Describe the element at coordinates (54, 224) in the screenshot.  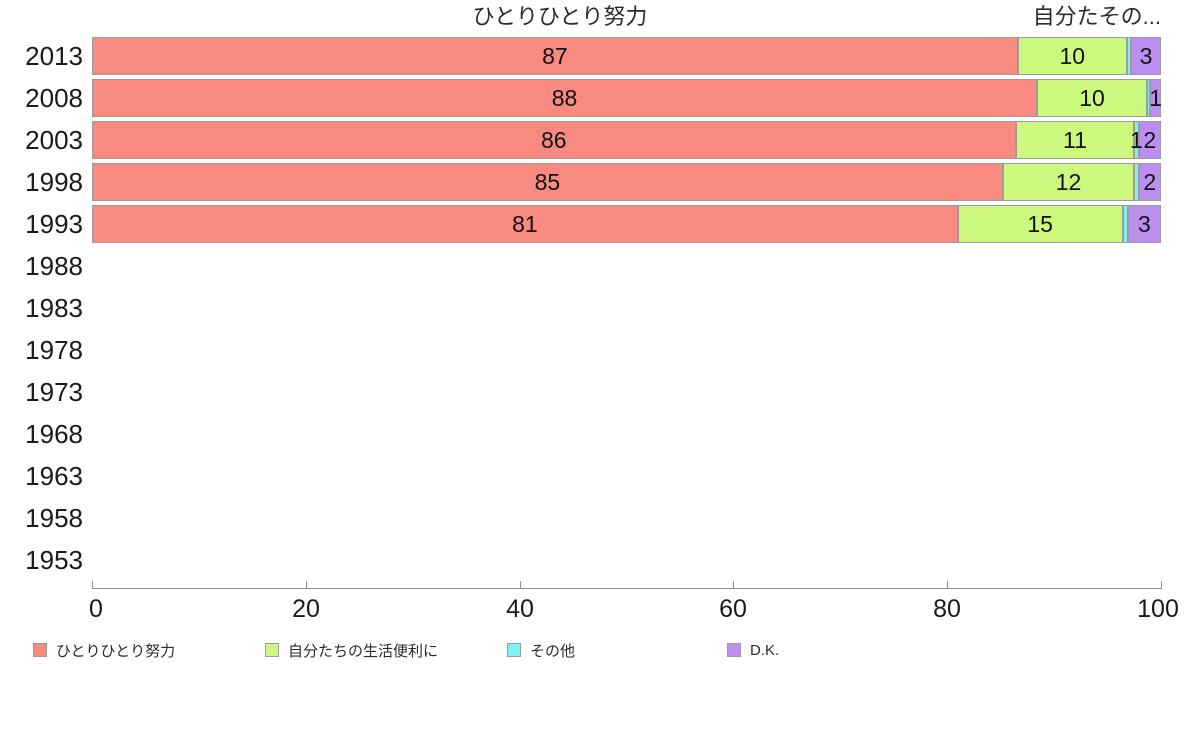
I see `y-axis-label: 1993` at that location.